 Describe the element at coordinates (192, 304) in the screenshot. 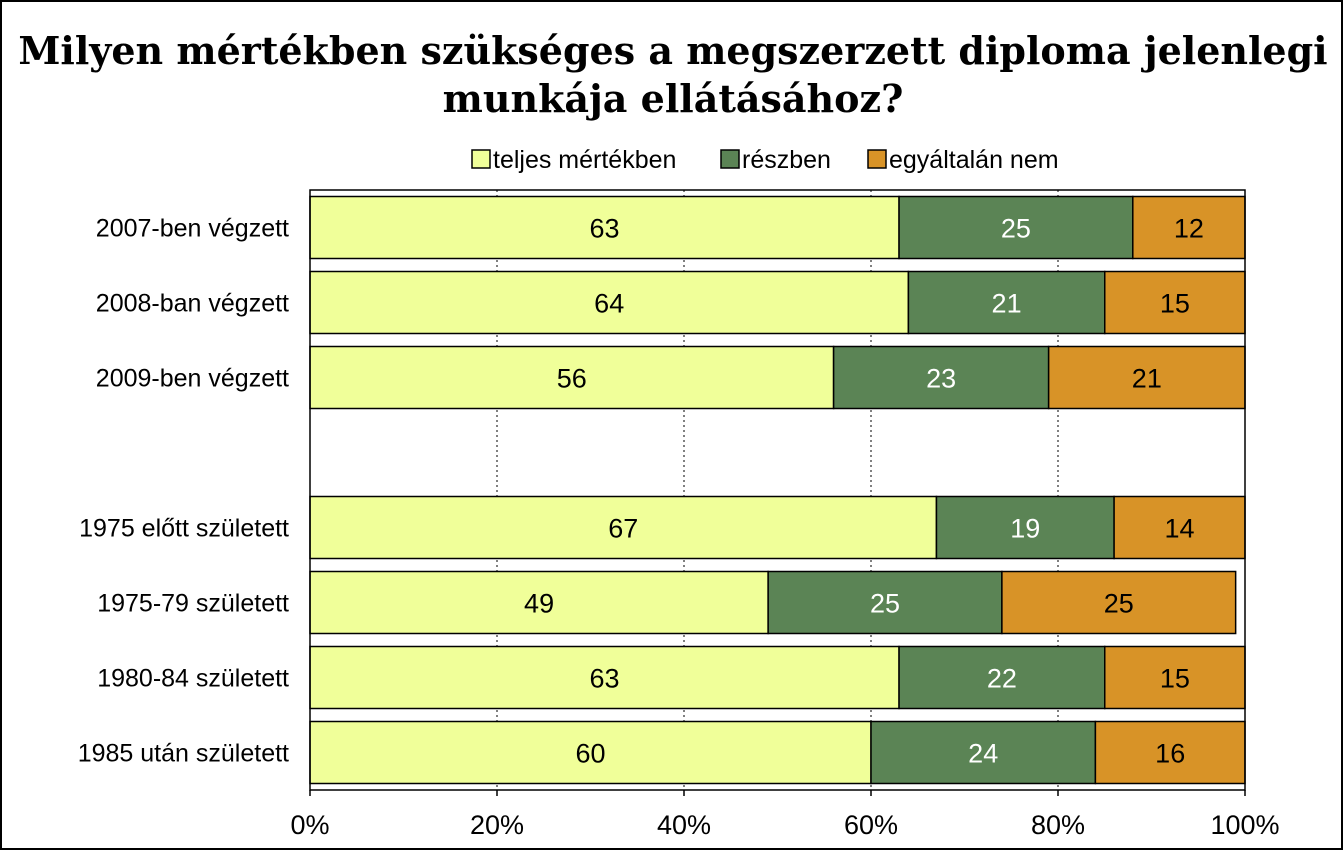

I see `category-label: 2008-ban végzett` at that location.